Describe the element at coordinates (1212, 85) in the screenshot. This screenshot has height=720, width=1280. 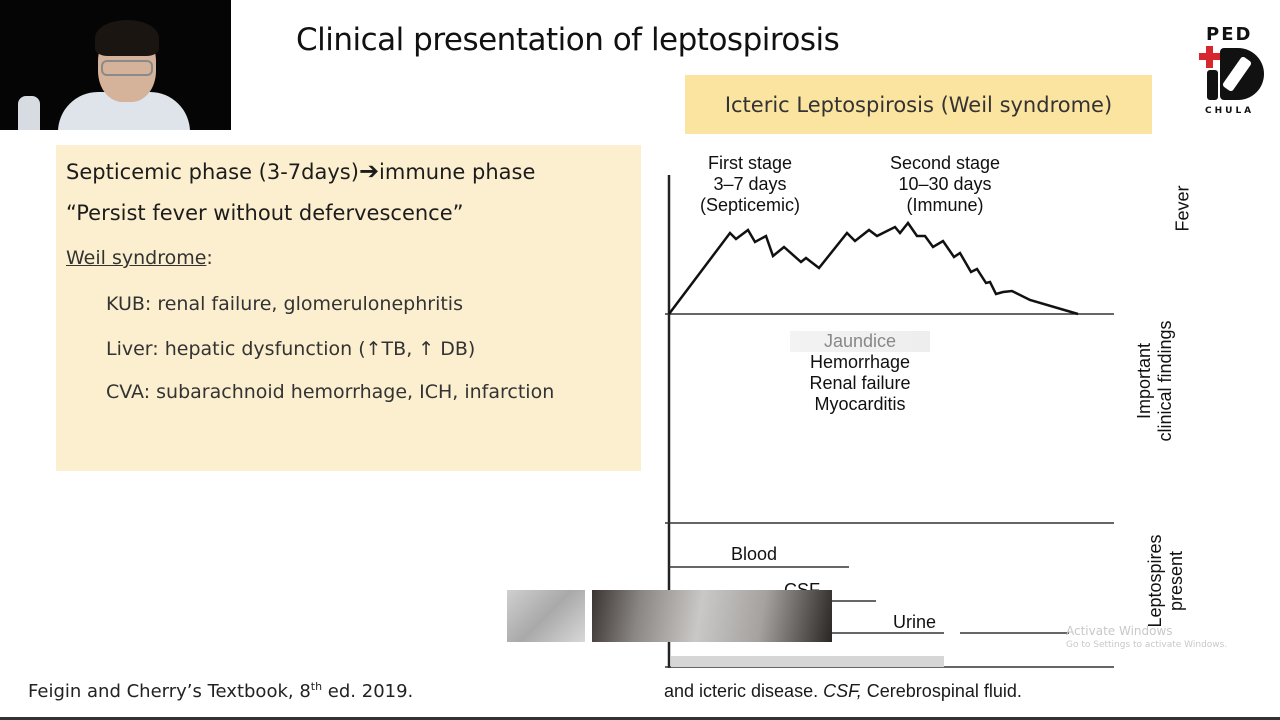
I see `logo-i-letter` at that location.